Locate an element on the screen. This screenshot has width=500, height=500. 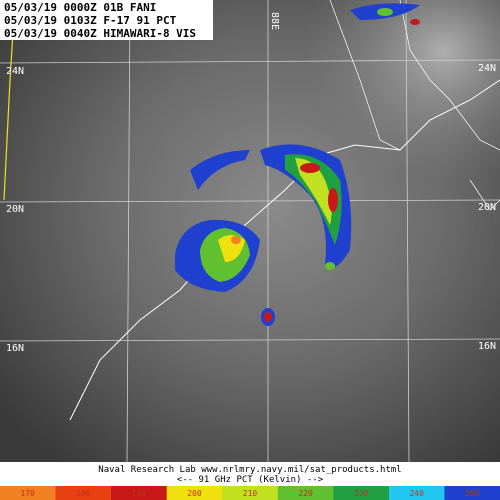
colorbar-label: 230 is located at coordinates (361, 493).